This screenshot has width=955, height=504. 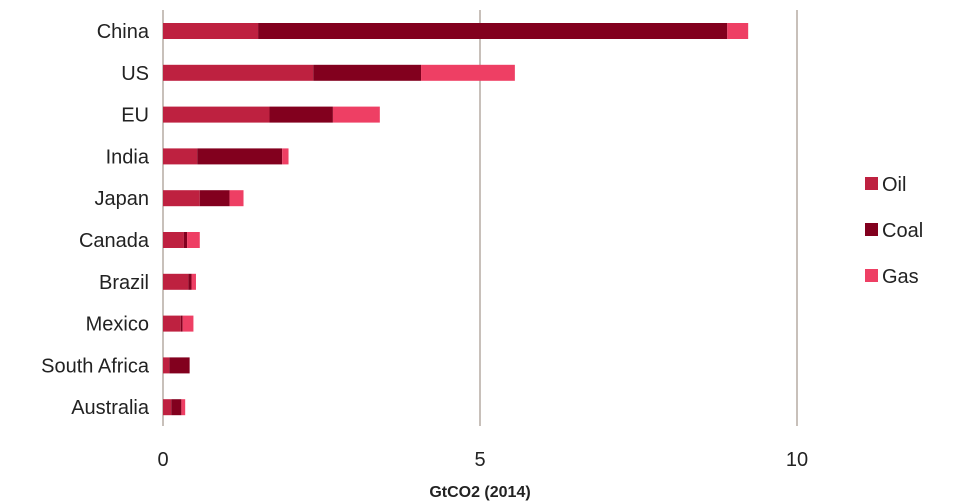 I want to click on category-label: EU, so click(x=135, y=116).